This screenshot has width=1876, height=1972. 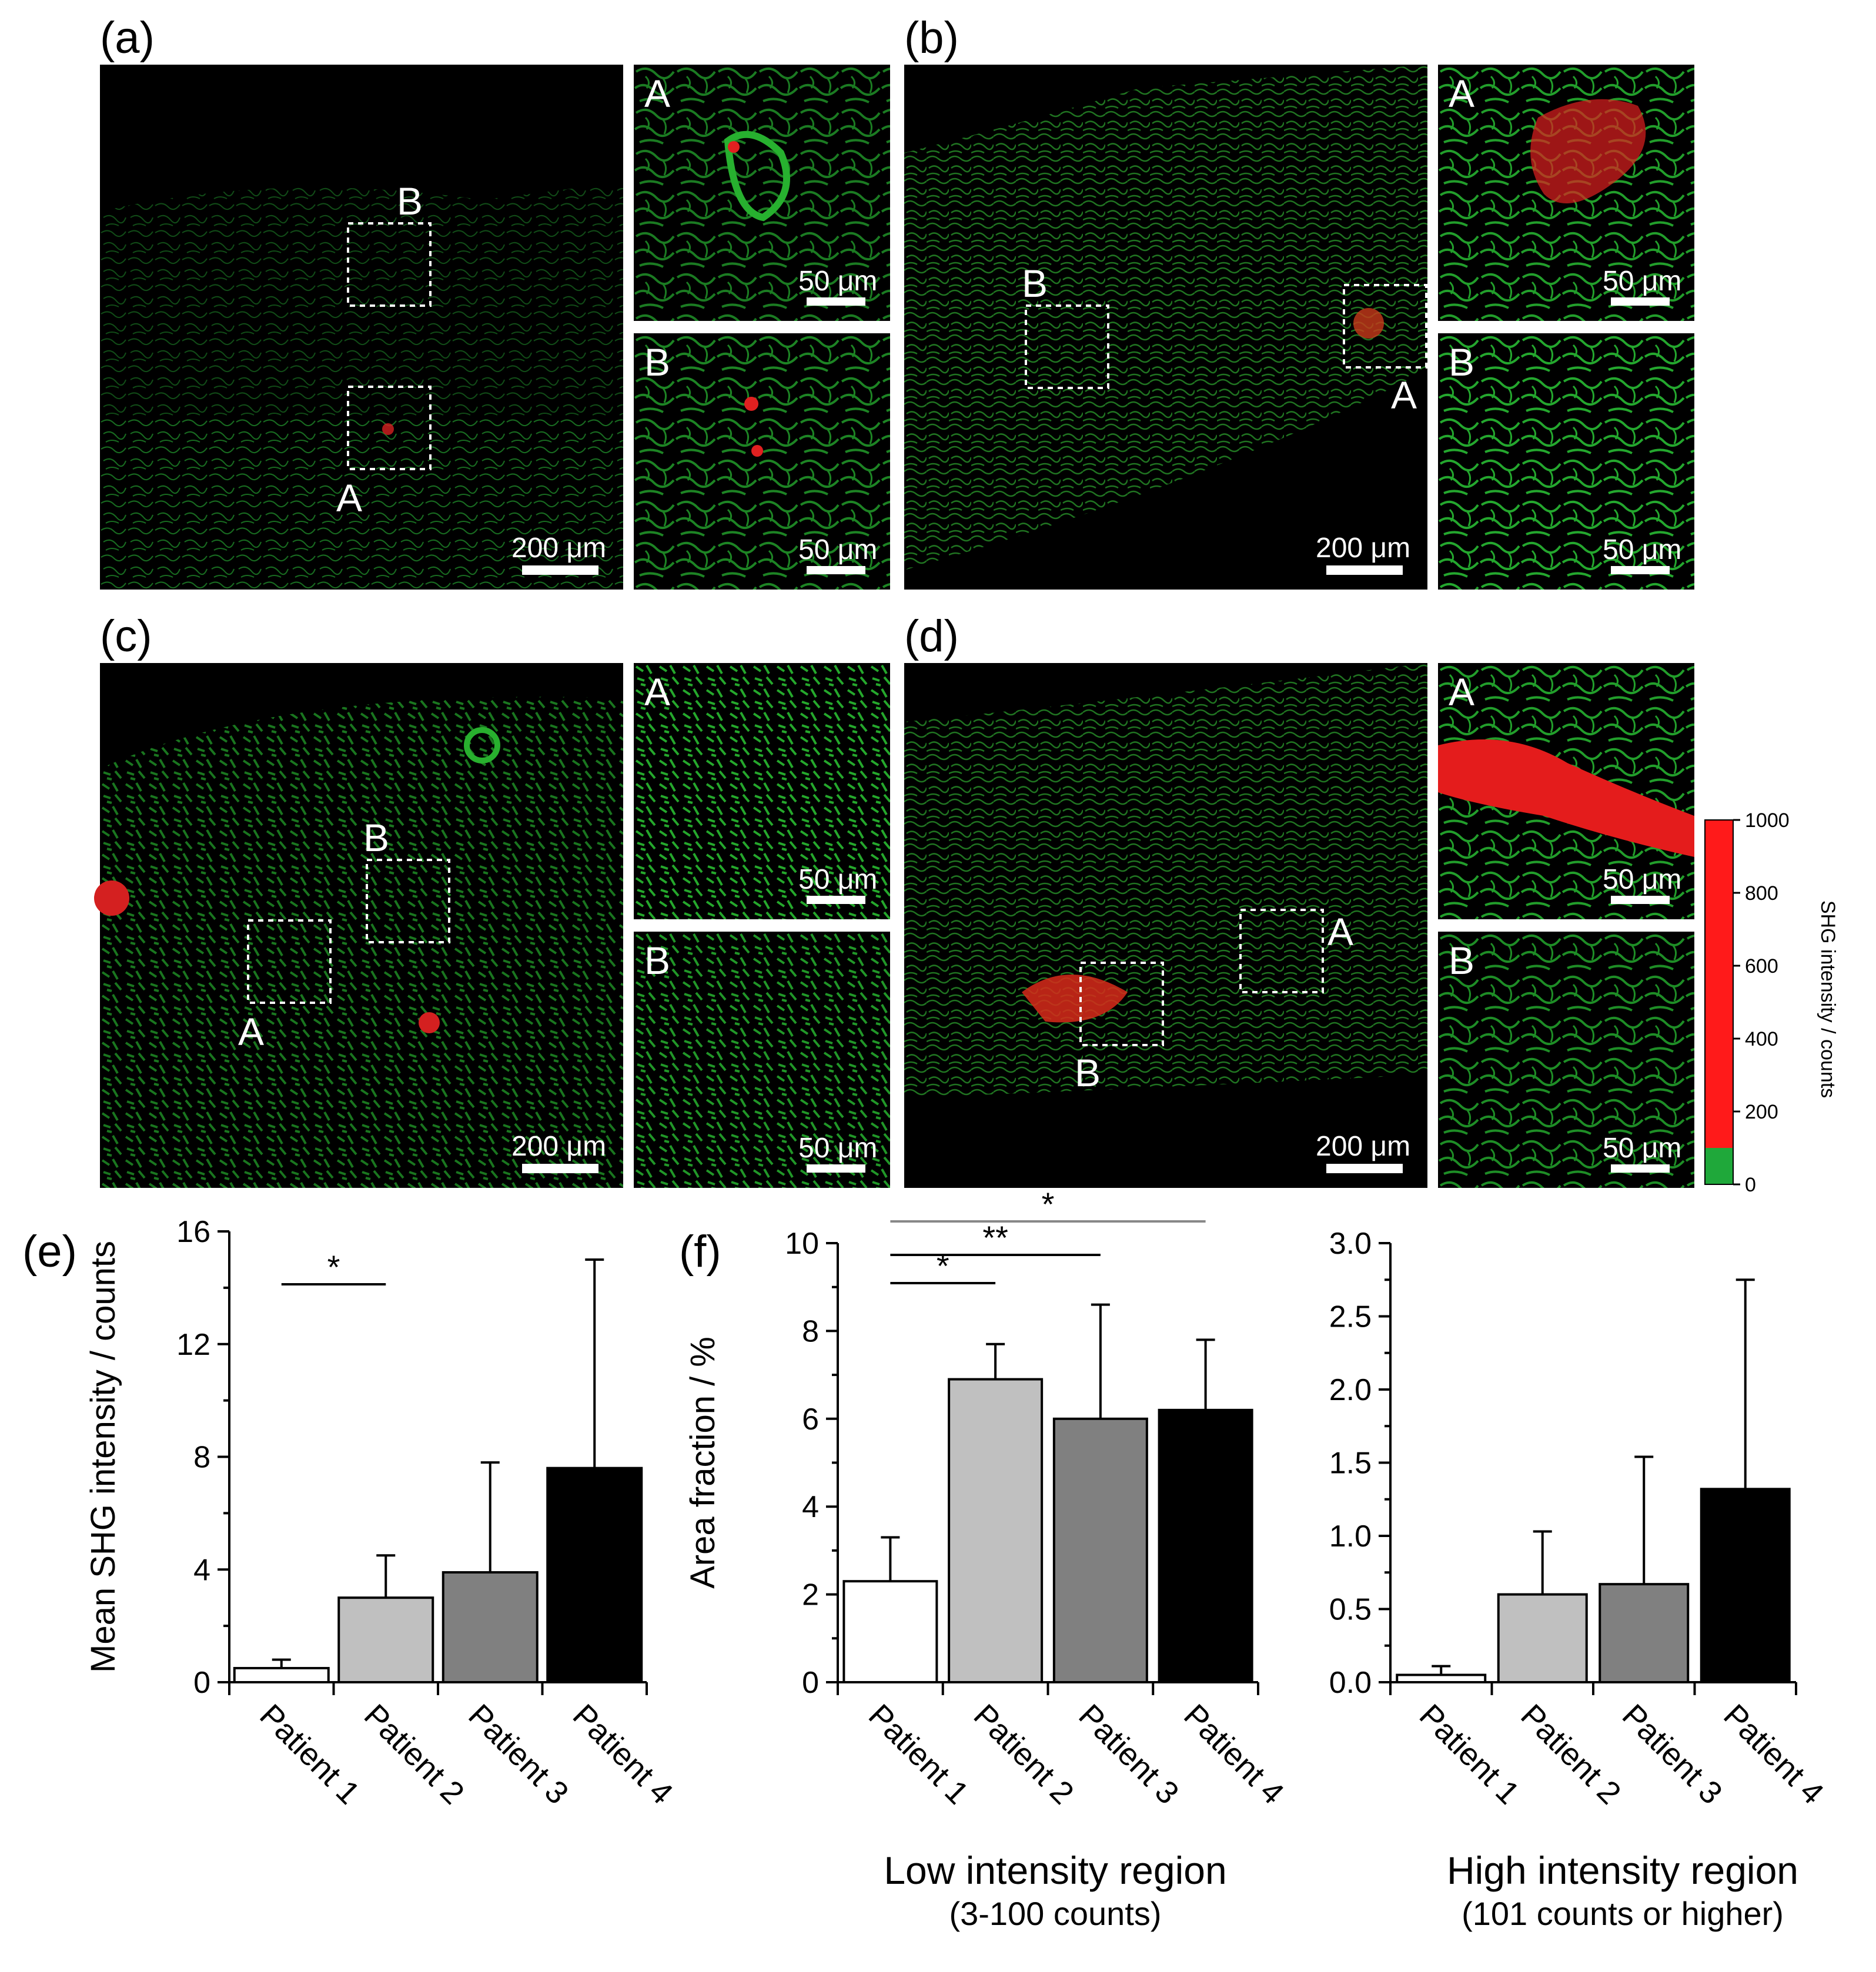 I want to click on main-image-c: B A 200 μm, so click(x=358, y=925).